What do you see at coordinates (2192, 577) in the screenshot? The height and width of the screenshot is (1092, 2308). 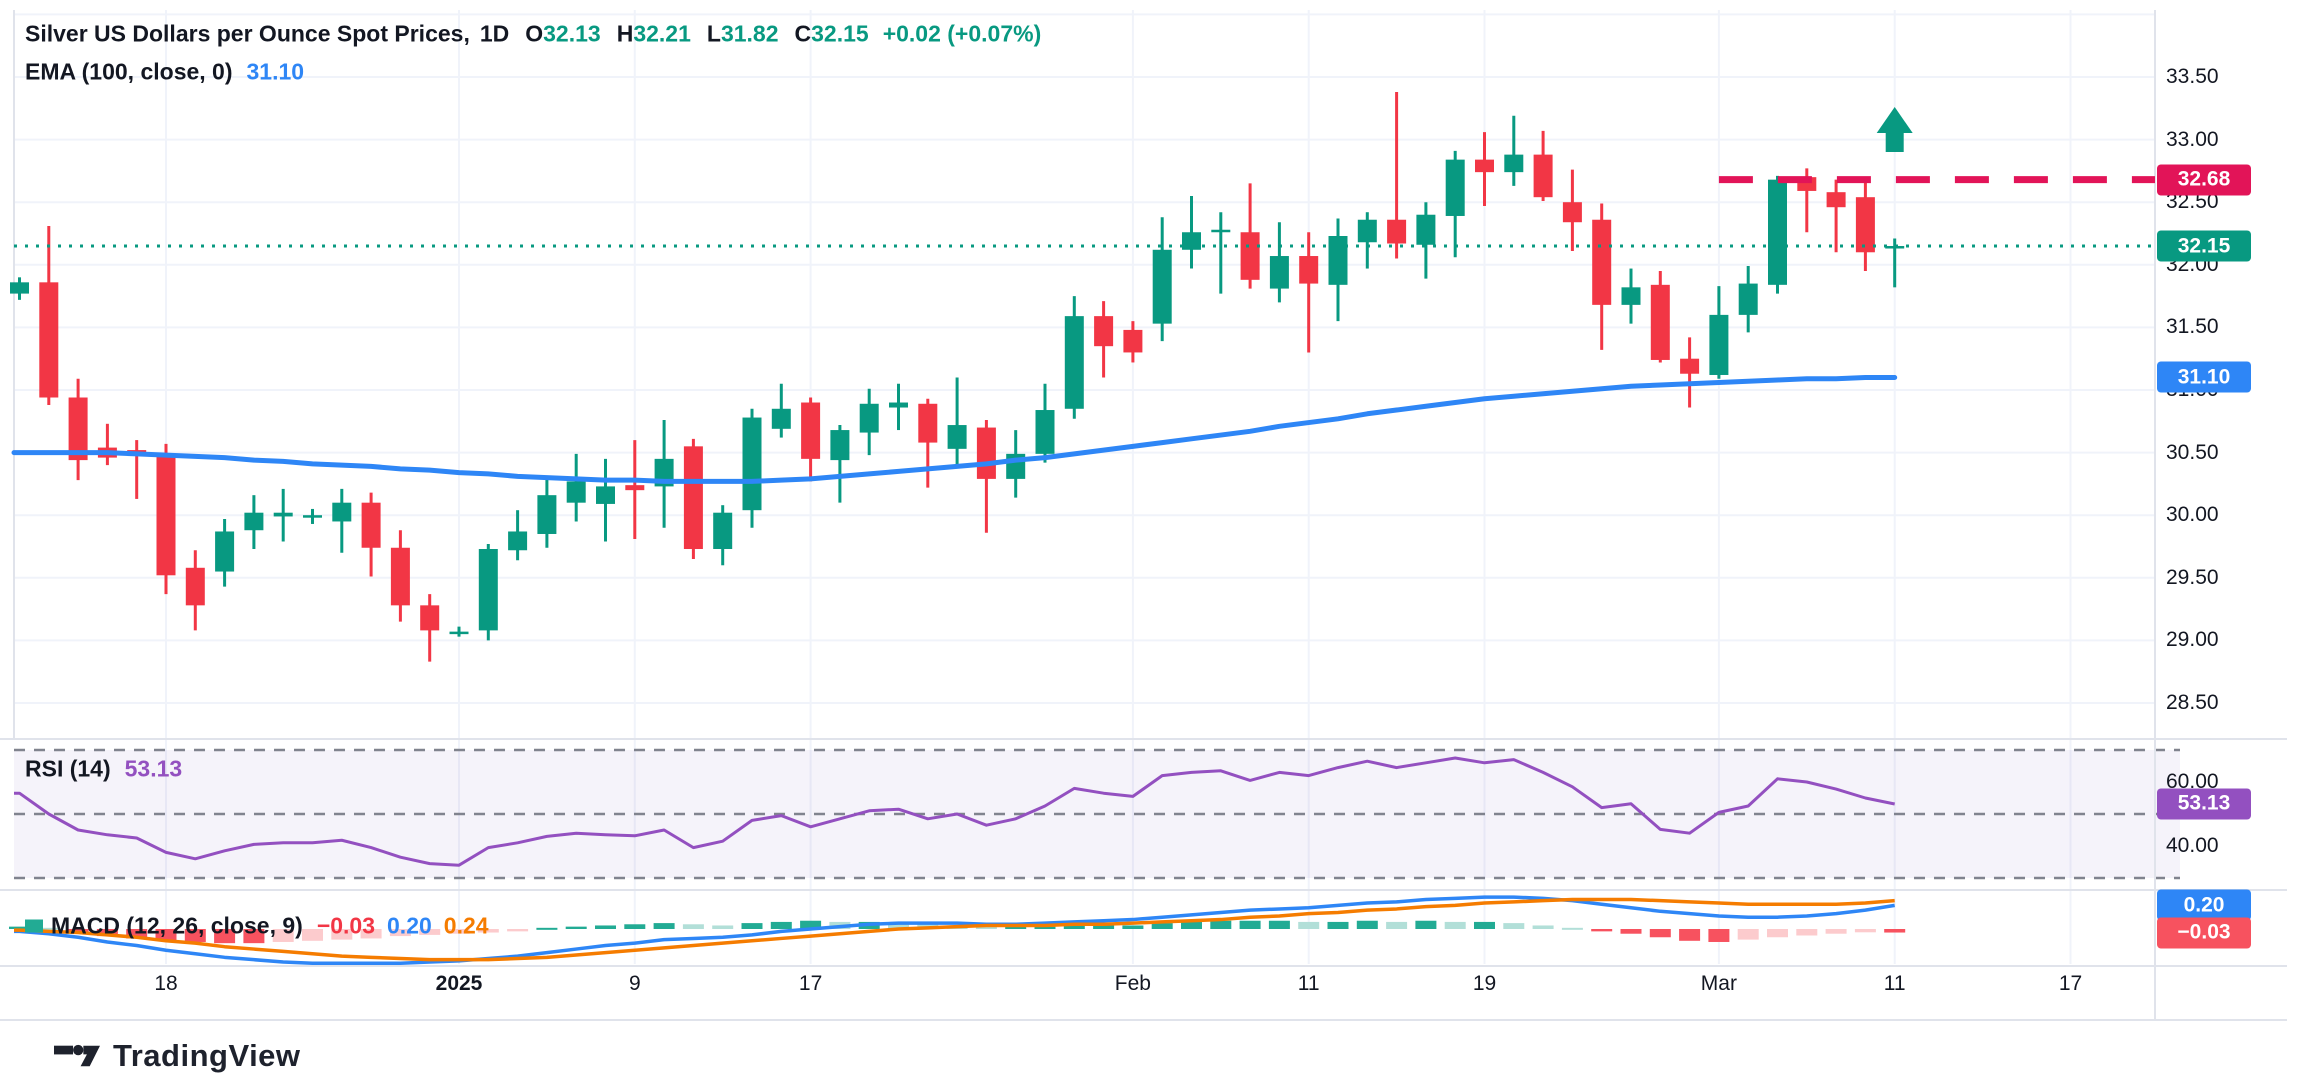 I see `price-axis-tick: 29.50` at bounding box center [2192, 577].